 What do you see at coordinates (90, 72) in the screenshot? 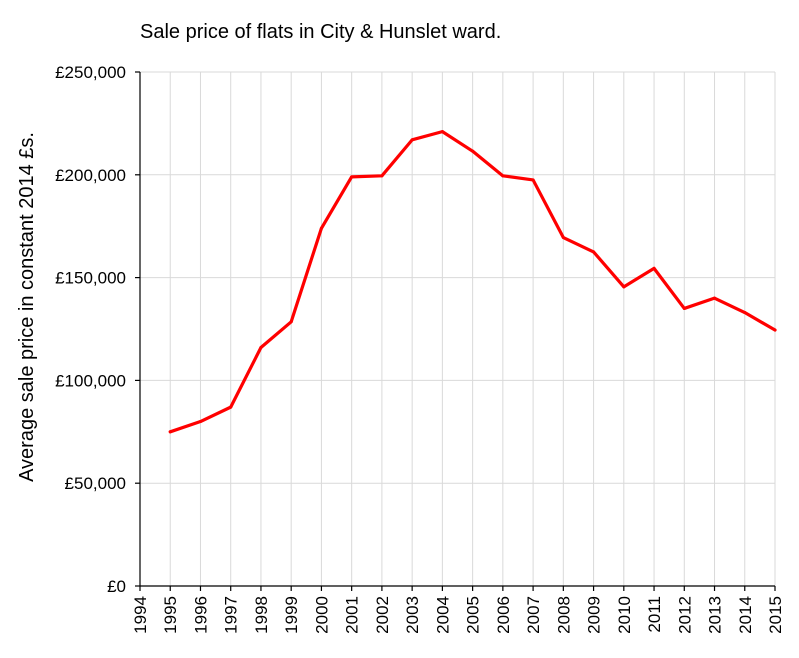
I see `y-tick-label: £250,000` at bounding box center [90, 72].